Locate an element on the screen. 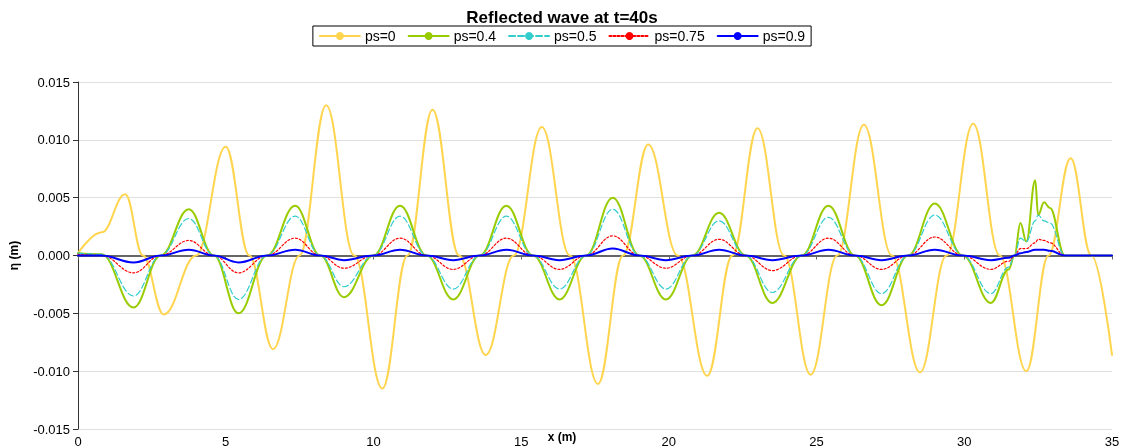  x-tick-label: 35 is located at coordinates (1112, 441).